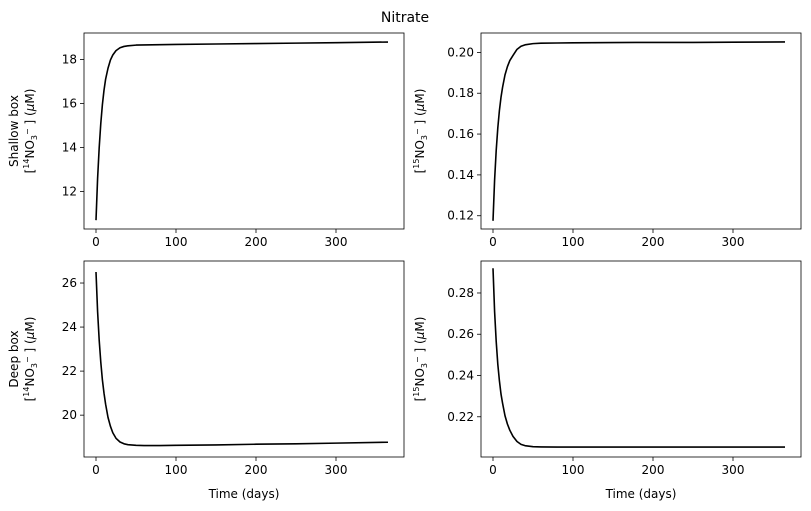 This screenshot has width=811, height=511. Describe the element at coordinates (460, 216) in the screenshot. I see `y-tick-label: 0.12` at that location.